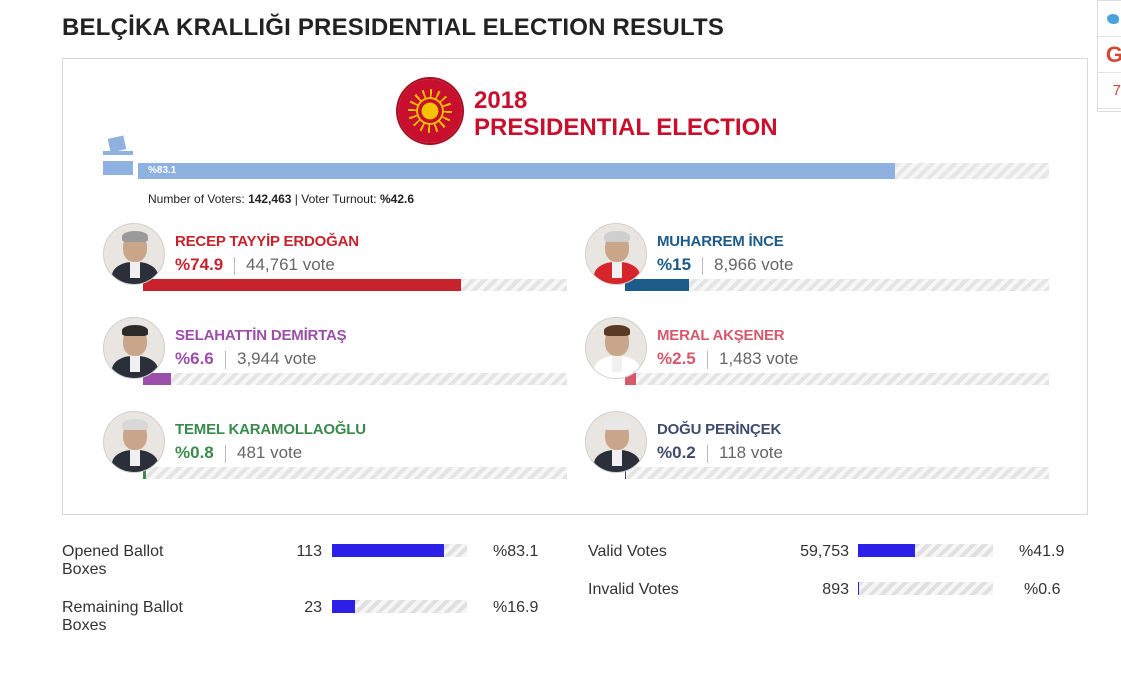 This screenshot has height=677, width=1121. Describe the element at coordinates (113, 560) in the screenshot. I see `stat-label: Opened Ballot Boxes` at that location.